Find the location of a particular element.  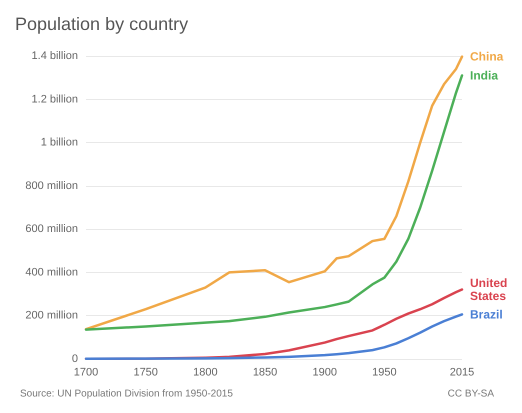

y-tick-label: 600 million is located at coordinates (51, 229).